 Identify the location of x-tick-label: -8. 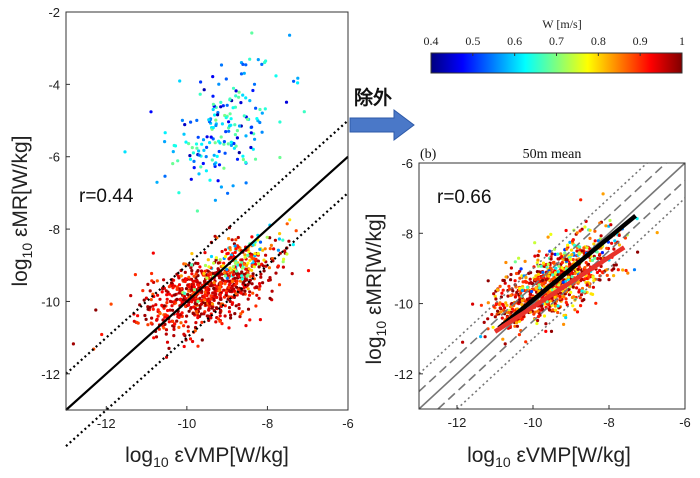
(268, 423).